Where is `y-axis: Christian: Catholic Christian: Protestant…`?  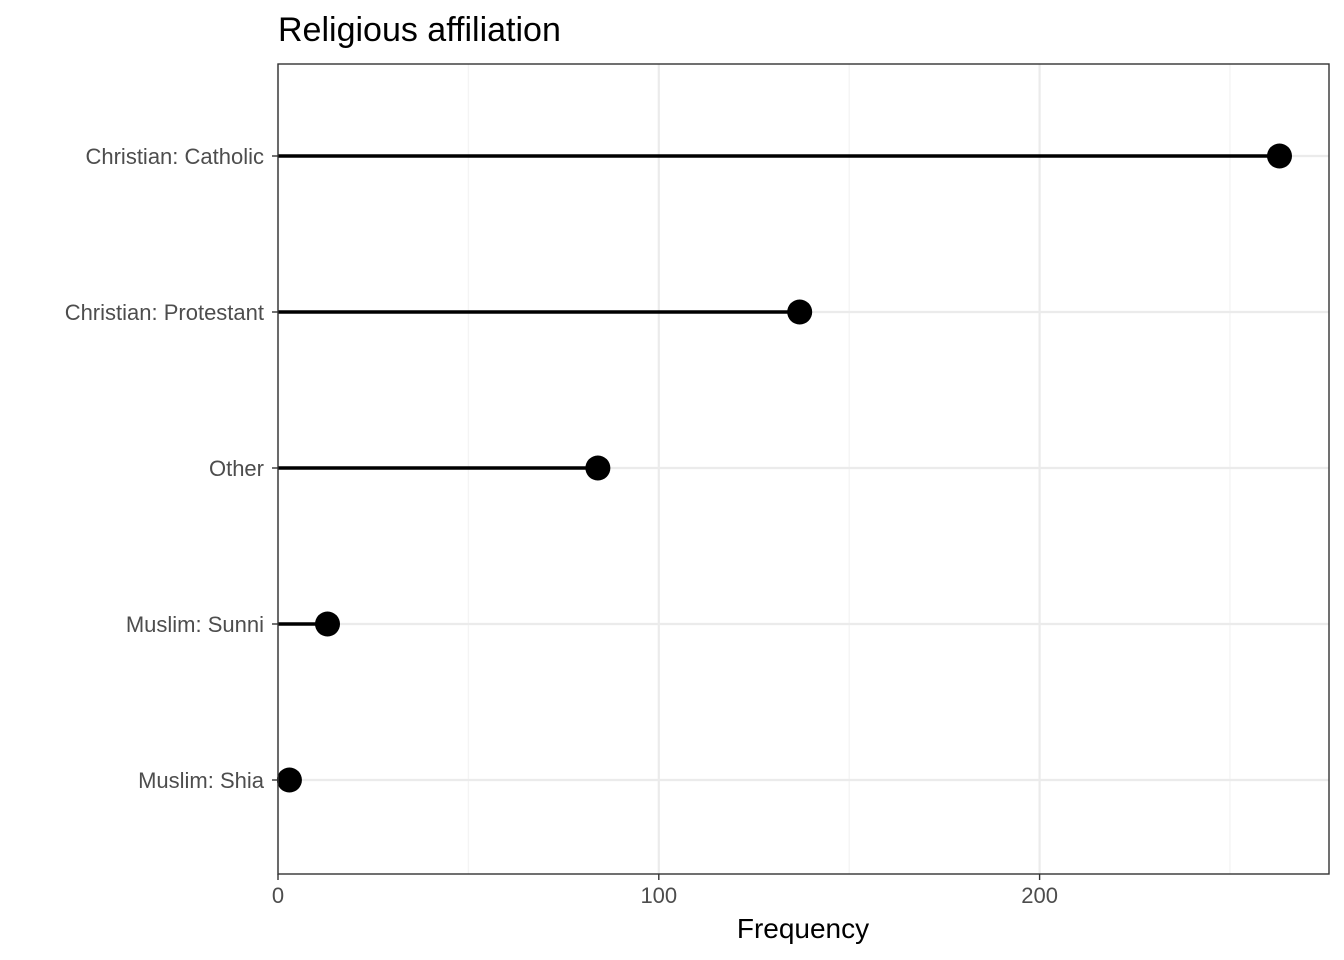 y-axis: Christian: Catholic Christian: Protestant… is located at coordinates (171, 468).